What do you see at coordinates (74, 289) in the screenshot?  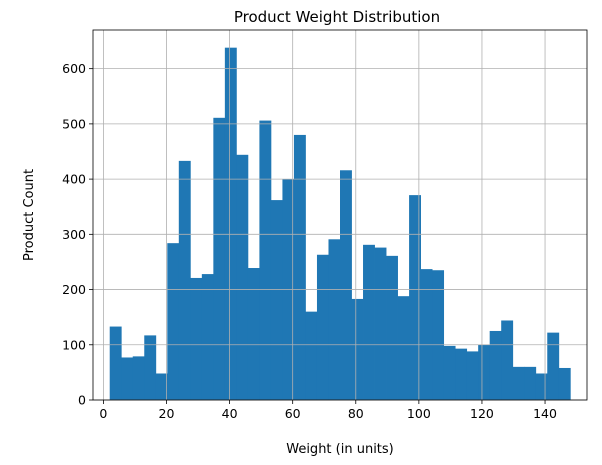 I see `y-tick-label: 200` at bounding box center [74, 289].